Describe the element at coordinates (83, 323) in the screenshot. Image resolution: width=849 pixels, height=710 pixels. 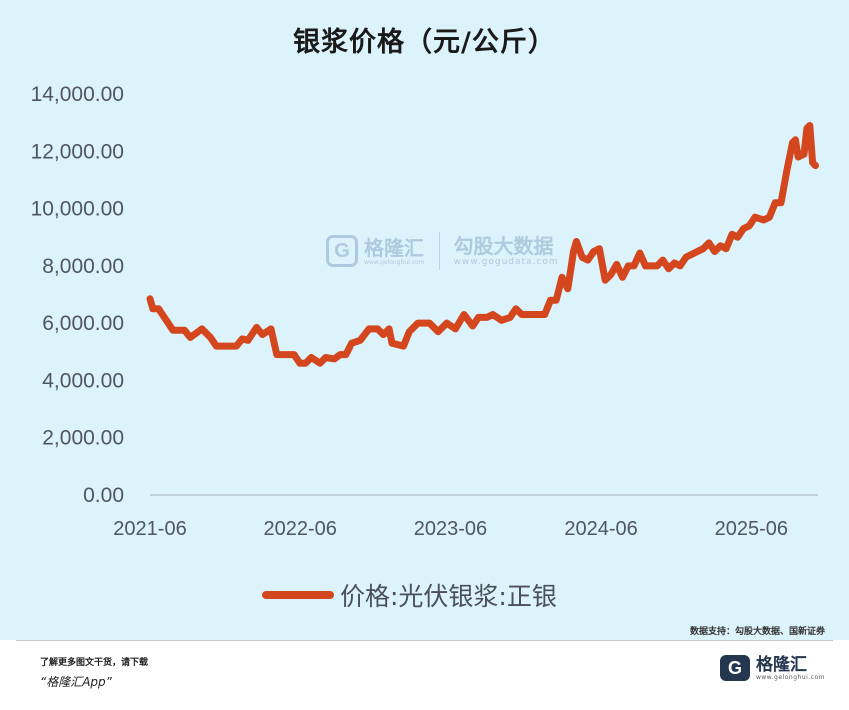
I see `y-tick-label: 6,000.00` at that location.